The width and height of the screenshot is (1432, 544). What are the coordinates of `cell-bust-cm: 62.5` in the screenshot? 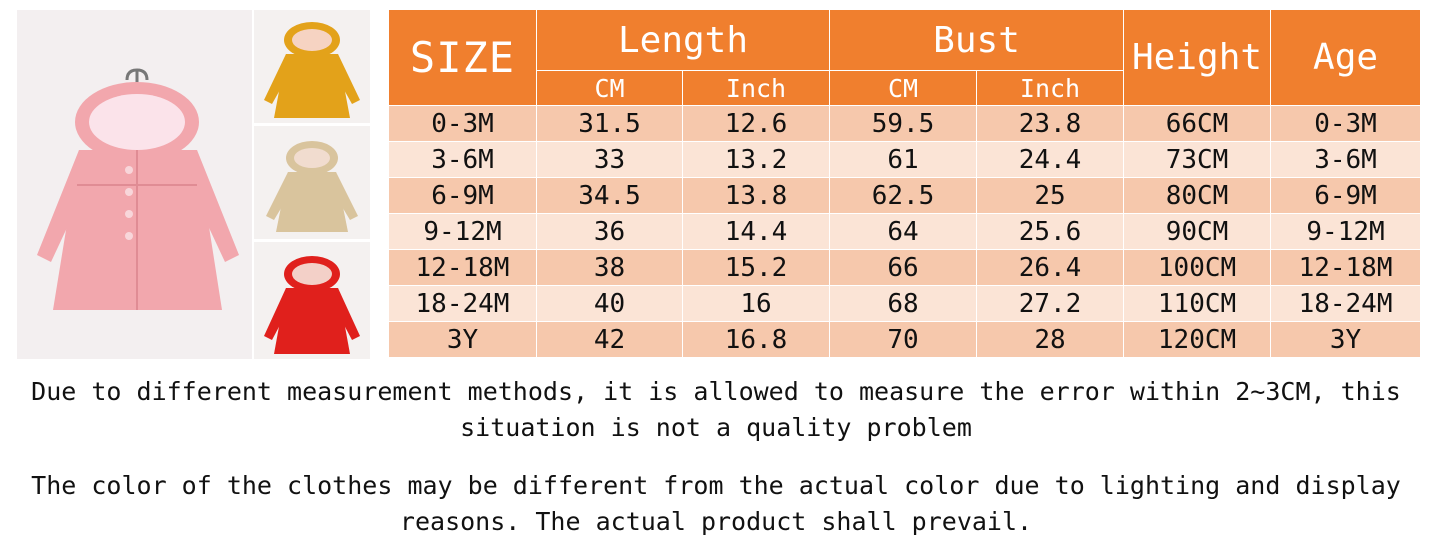 It's located at (903, 195).